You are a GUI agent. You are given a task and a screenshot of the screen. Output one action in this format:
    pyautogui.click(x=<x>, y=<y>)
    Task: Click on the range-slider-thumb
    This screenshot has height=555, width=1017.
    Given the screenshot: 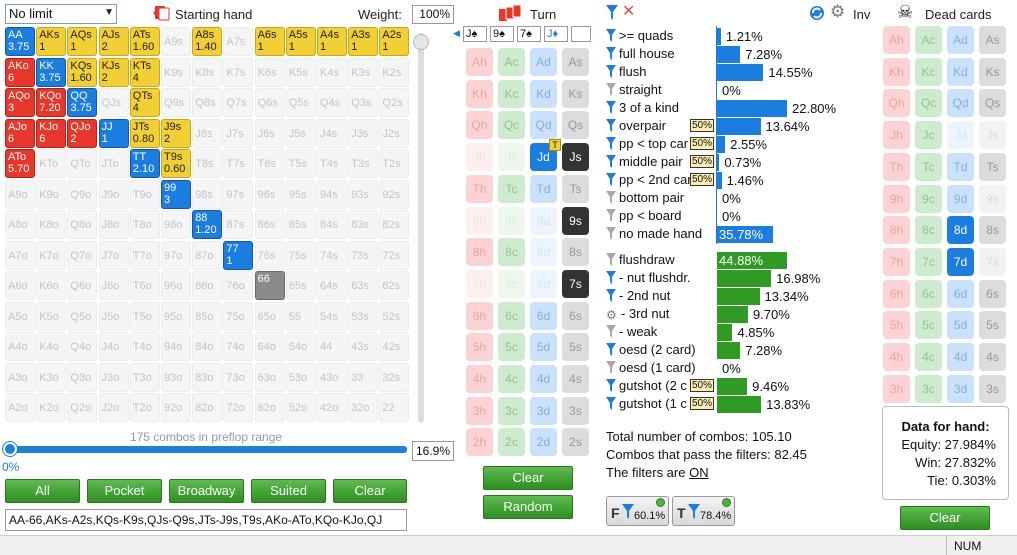 What is the action you would take?
    pyautogui.click(x=10, y=449)
    